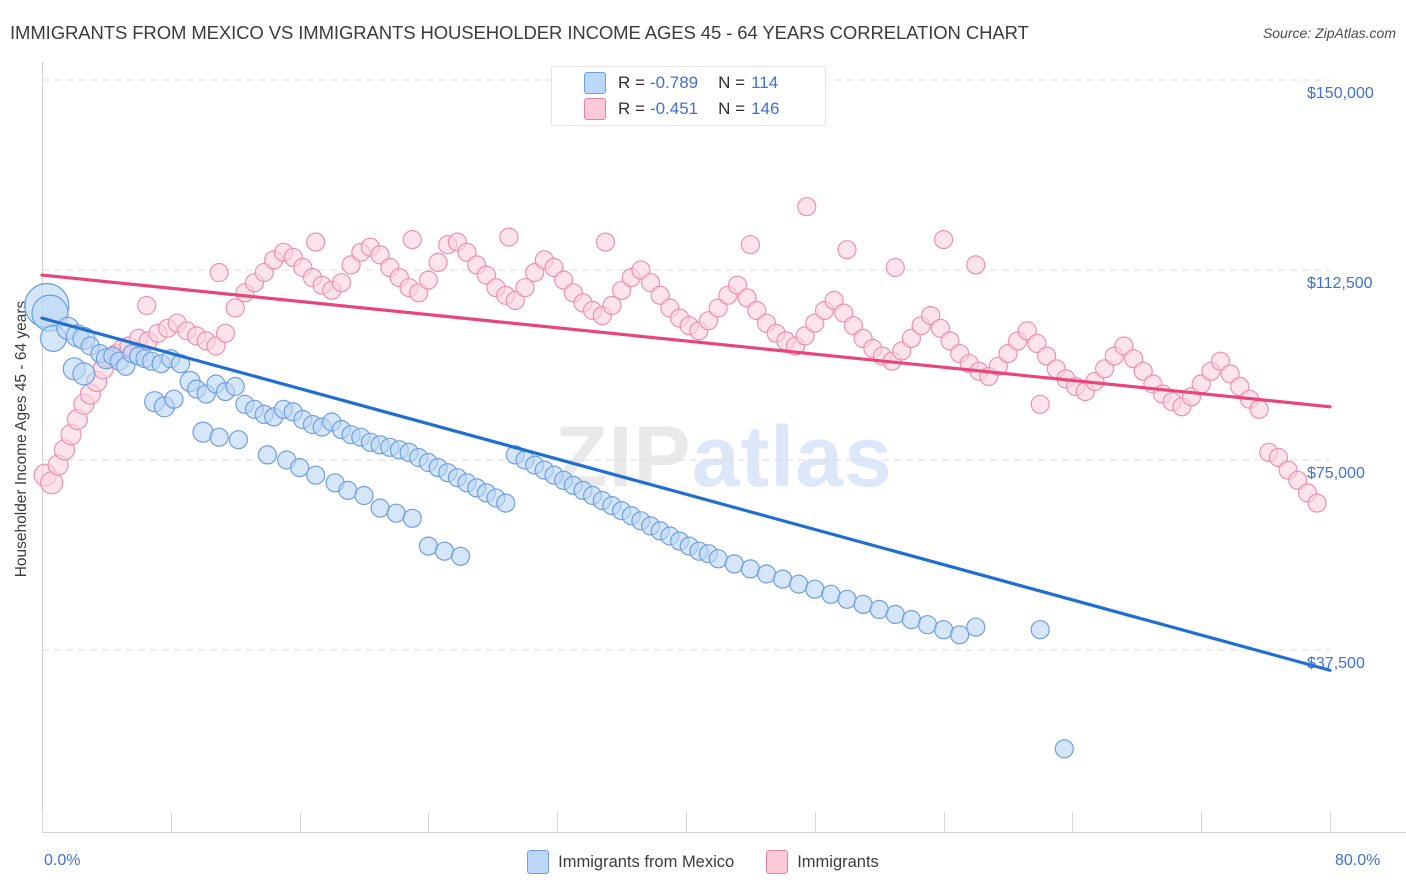 Image resolution: width=1406 pixels, height=892 pixels. What do you see at coordinates (732, 82) in the screenshot?
I see `n-label-blue: N =` at bounding box center [732, 82].